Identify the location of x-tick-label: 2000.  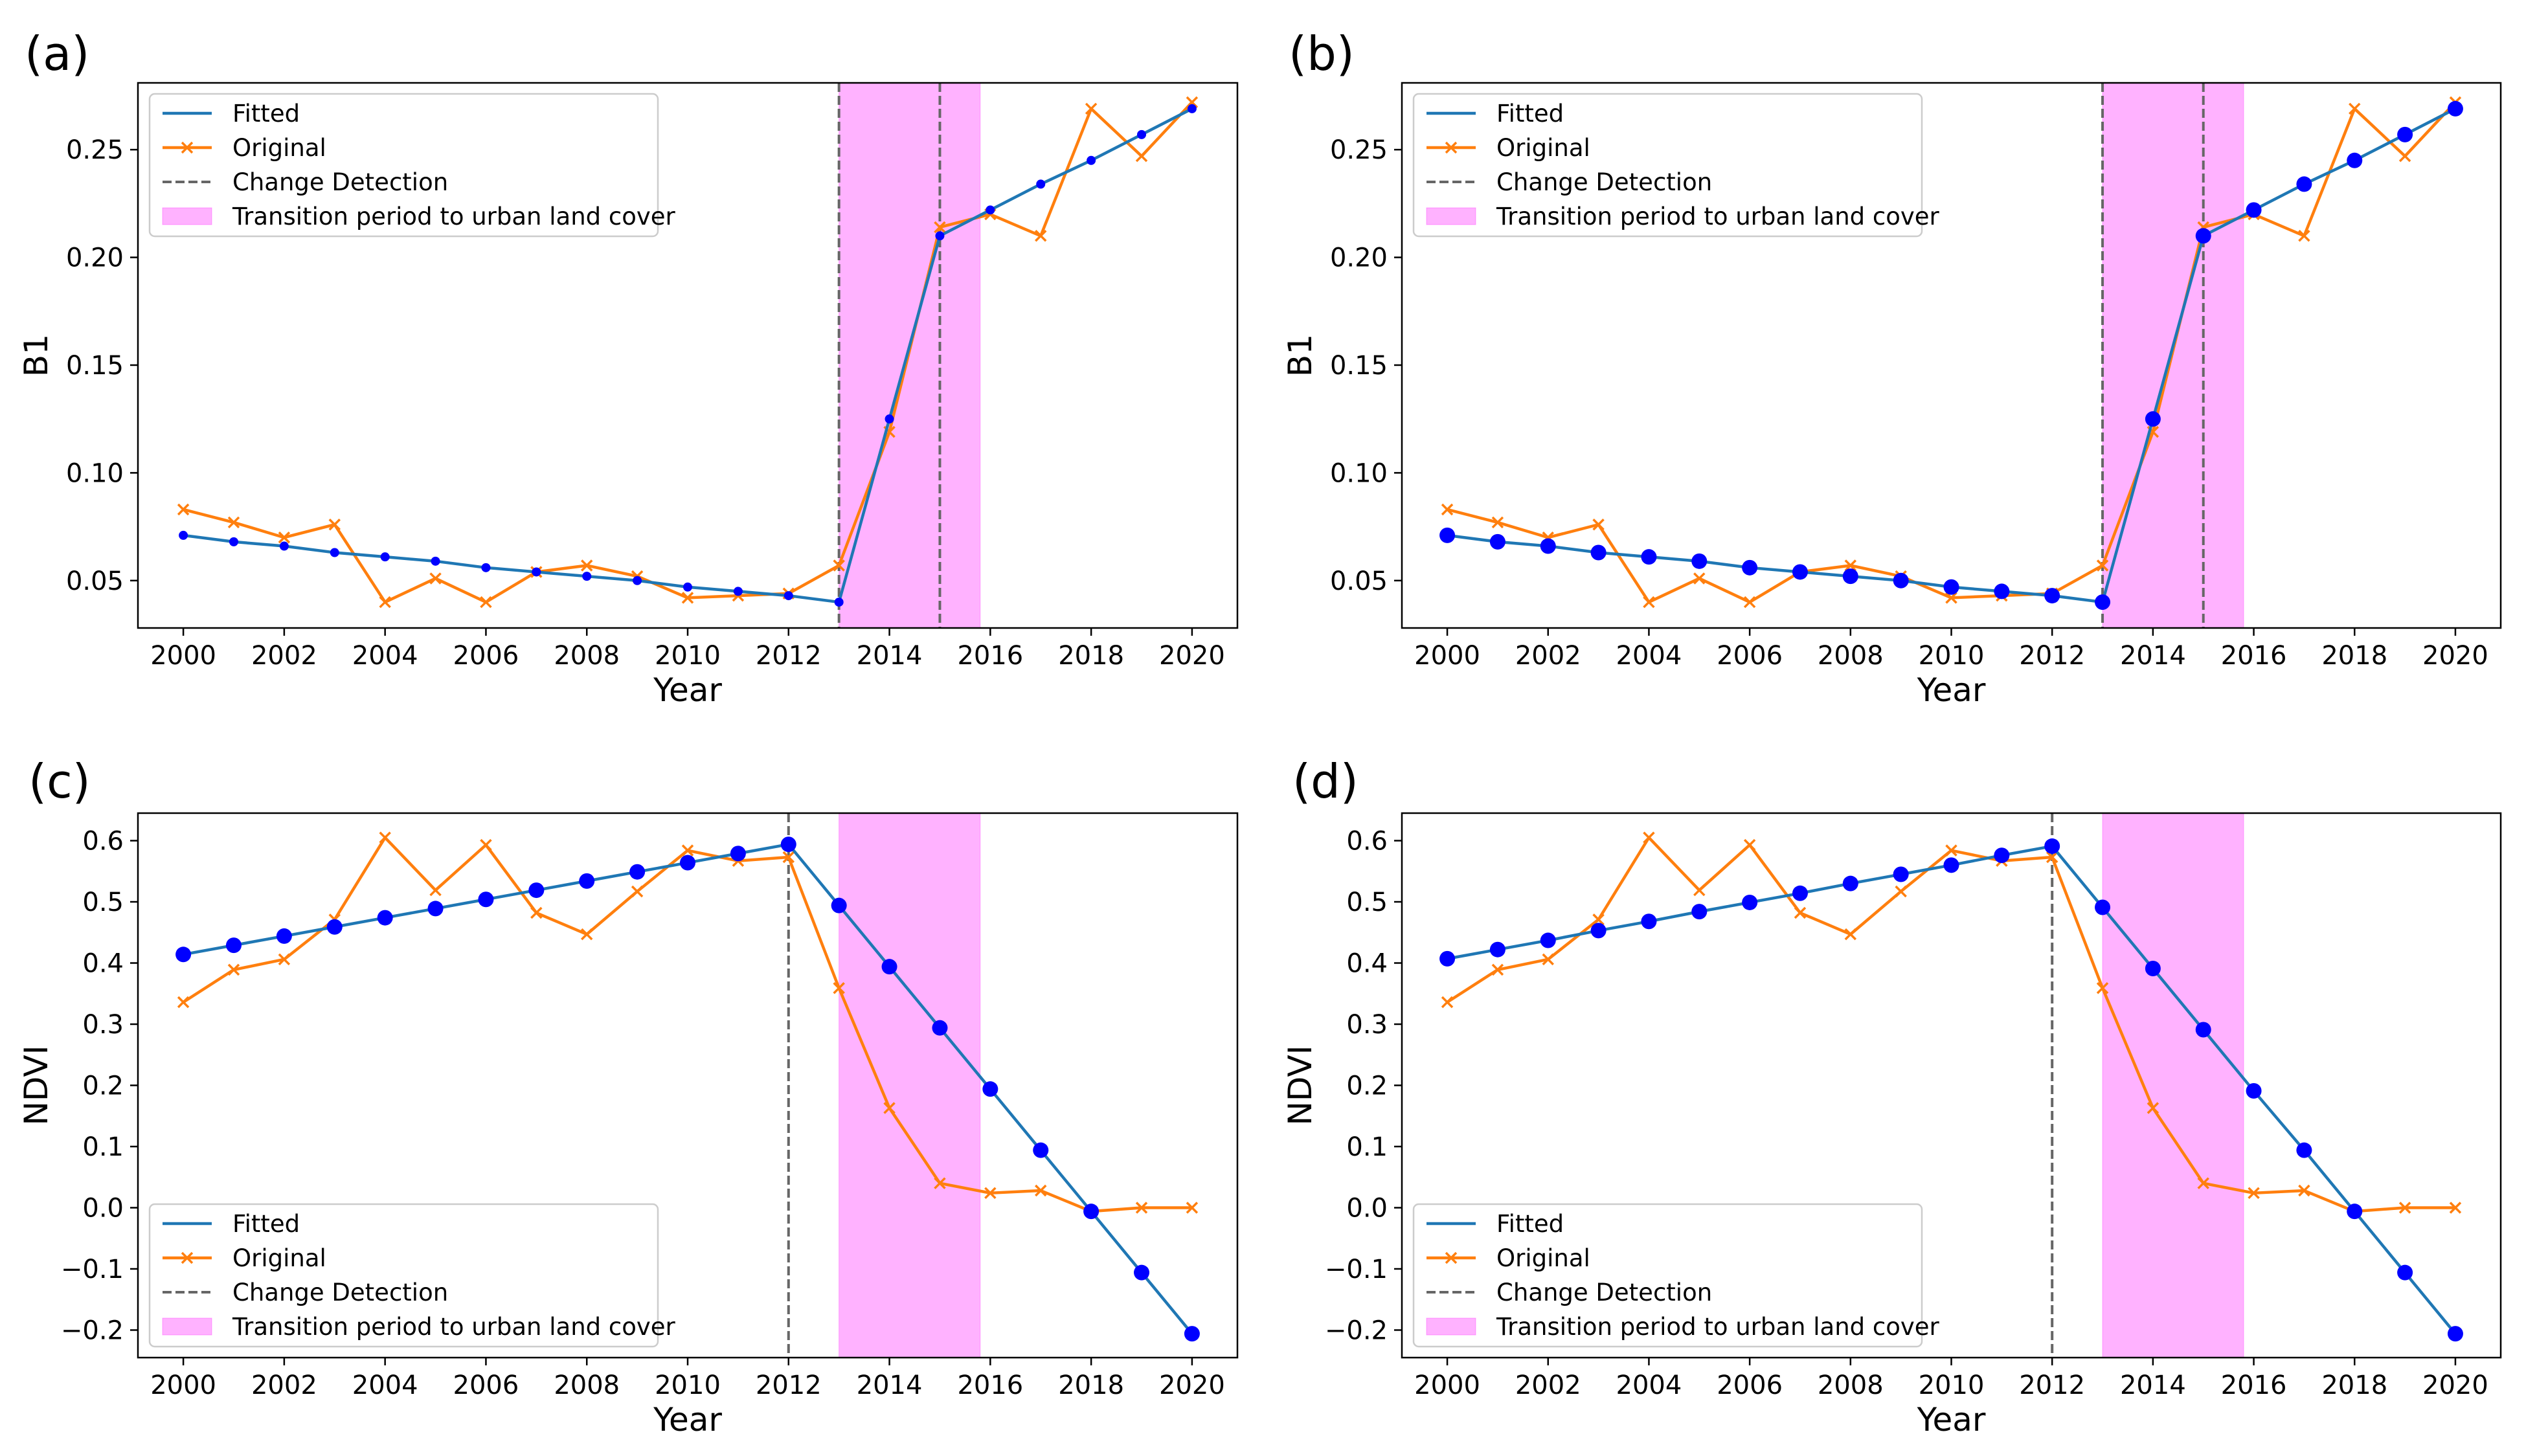
(183, 1385).